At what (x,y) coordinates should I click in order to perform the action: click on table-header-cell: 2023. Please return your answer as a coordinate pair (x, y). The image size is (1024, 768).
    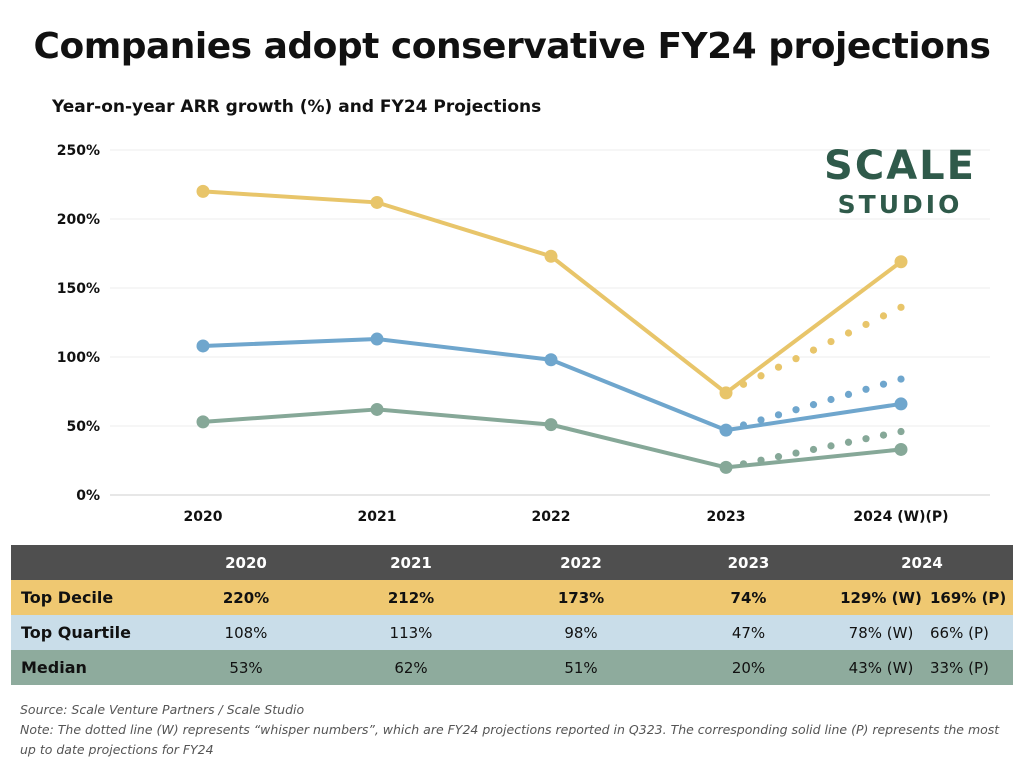
    Looking at the image, I should click on (748, 562).